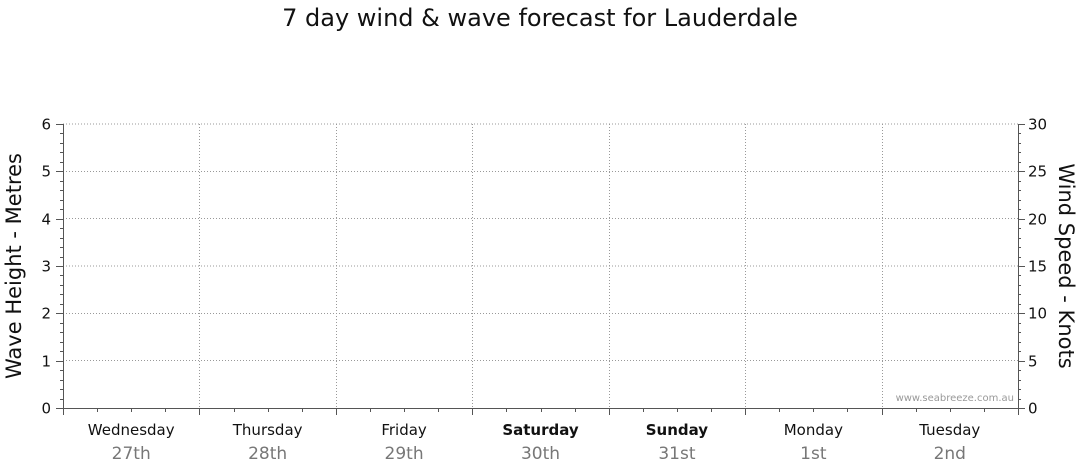 This screenshot has width=1080, height=475. Describe the element at coordinates (46, 267) in the screenshot. I see `left-tick-label: 3` at that location.